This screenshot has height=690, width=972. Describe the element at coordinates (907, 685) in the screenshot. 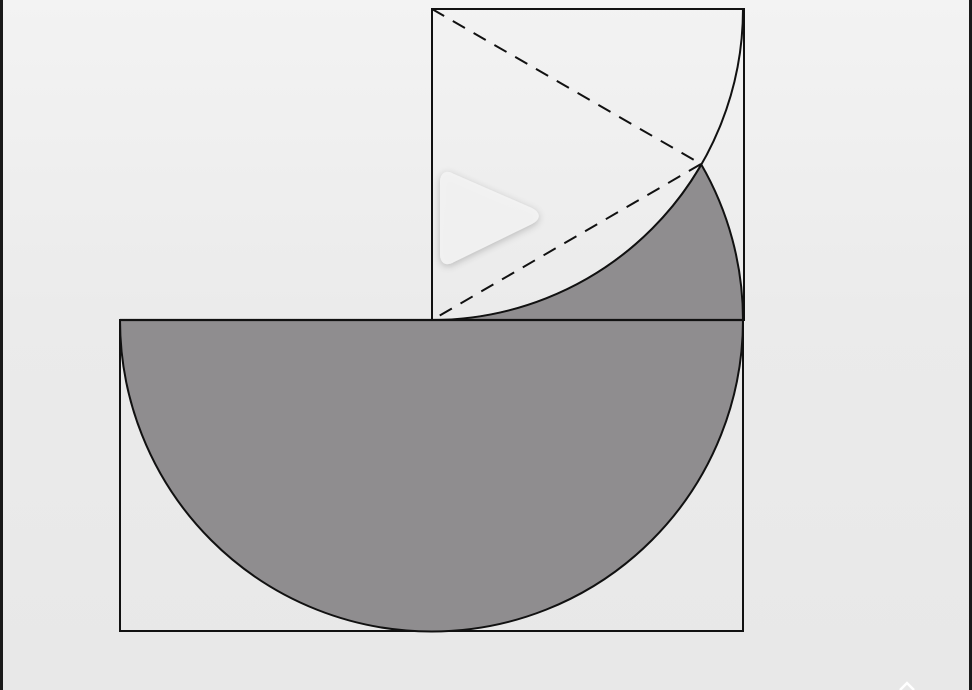

I see `corner-caret-icon` at that location.